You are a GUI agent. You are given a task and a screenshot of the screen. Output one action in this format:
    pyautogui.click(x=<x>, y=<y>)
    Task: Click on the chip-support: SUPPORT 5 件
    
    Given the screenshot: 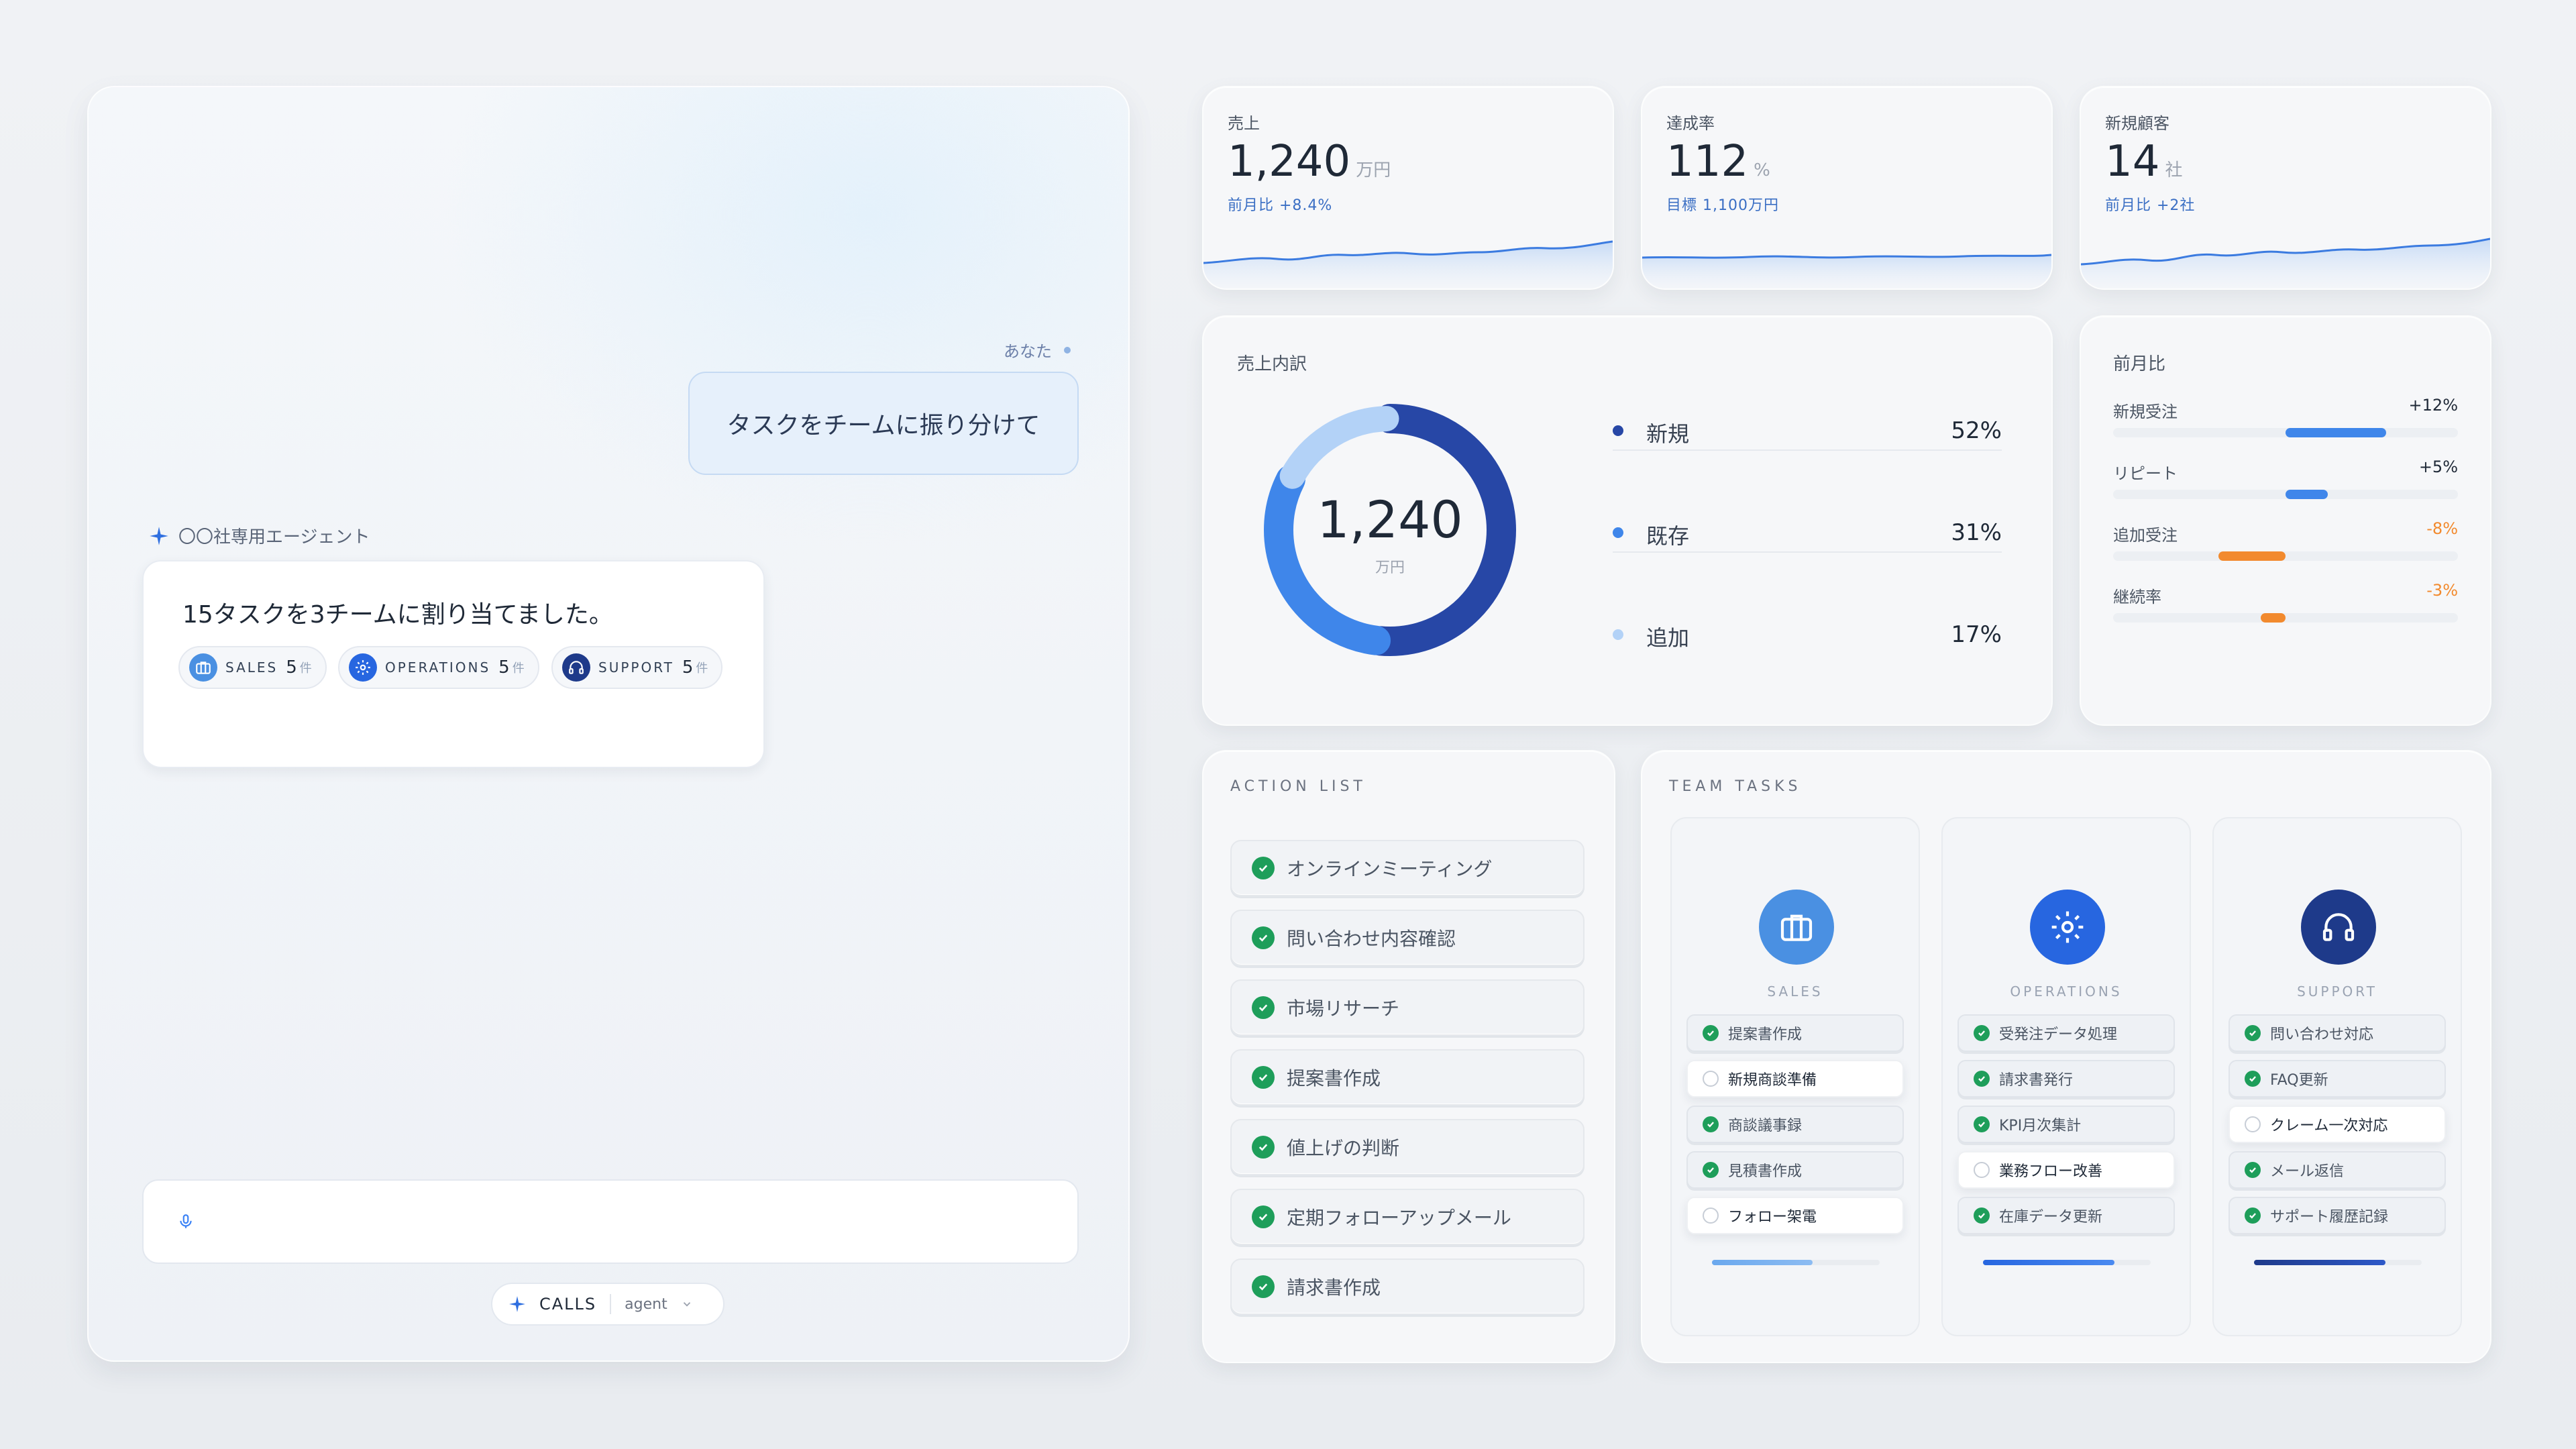 What is the action you would take?
    pyautogui.click(x=637, y=667)
    